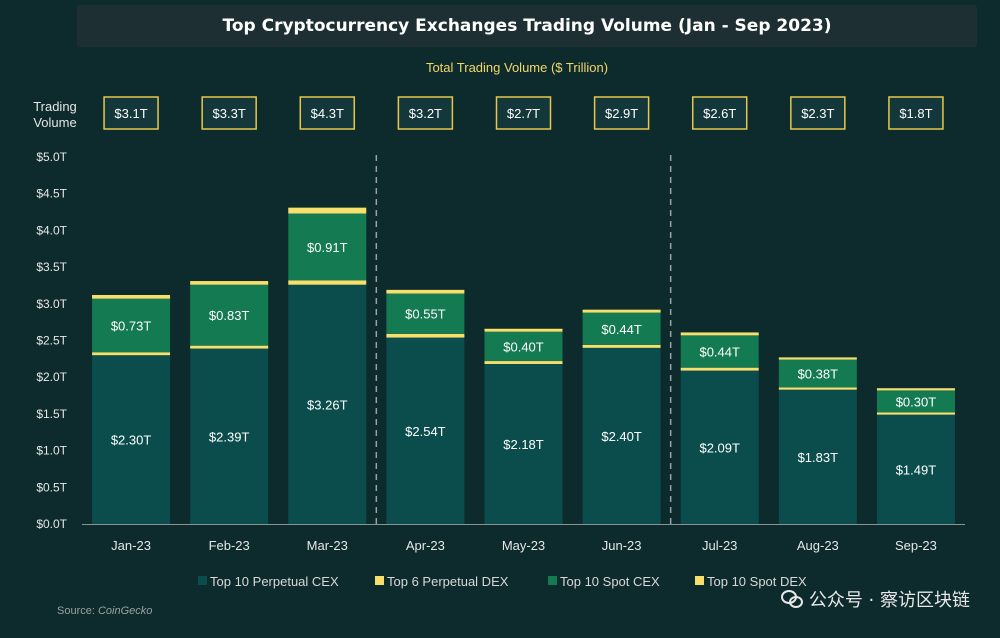 This screenshot has width=1000, height=638. What do you see at coordinates (229, 315) in the screenshot?
I see `bar-value-label: $0.83T` at bounding box center [229, 315].